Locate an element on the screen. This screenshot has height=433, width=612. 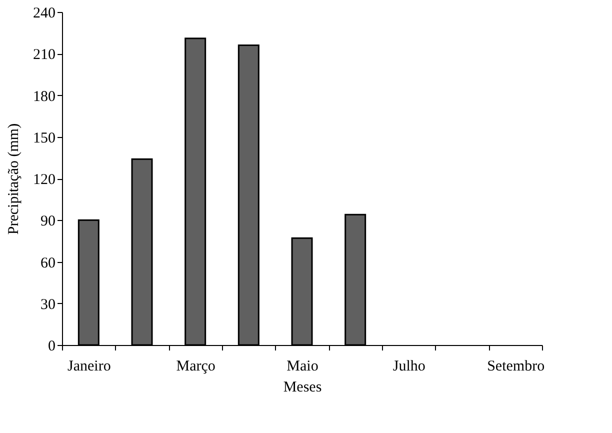
y-tick-label: 90 is located at coordinates (48, 222).